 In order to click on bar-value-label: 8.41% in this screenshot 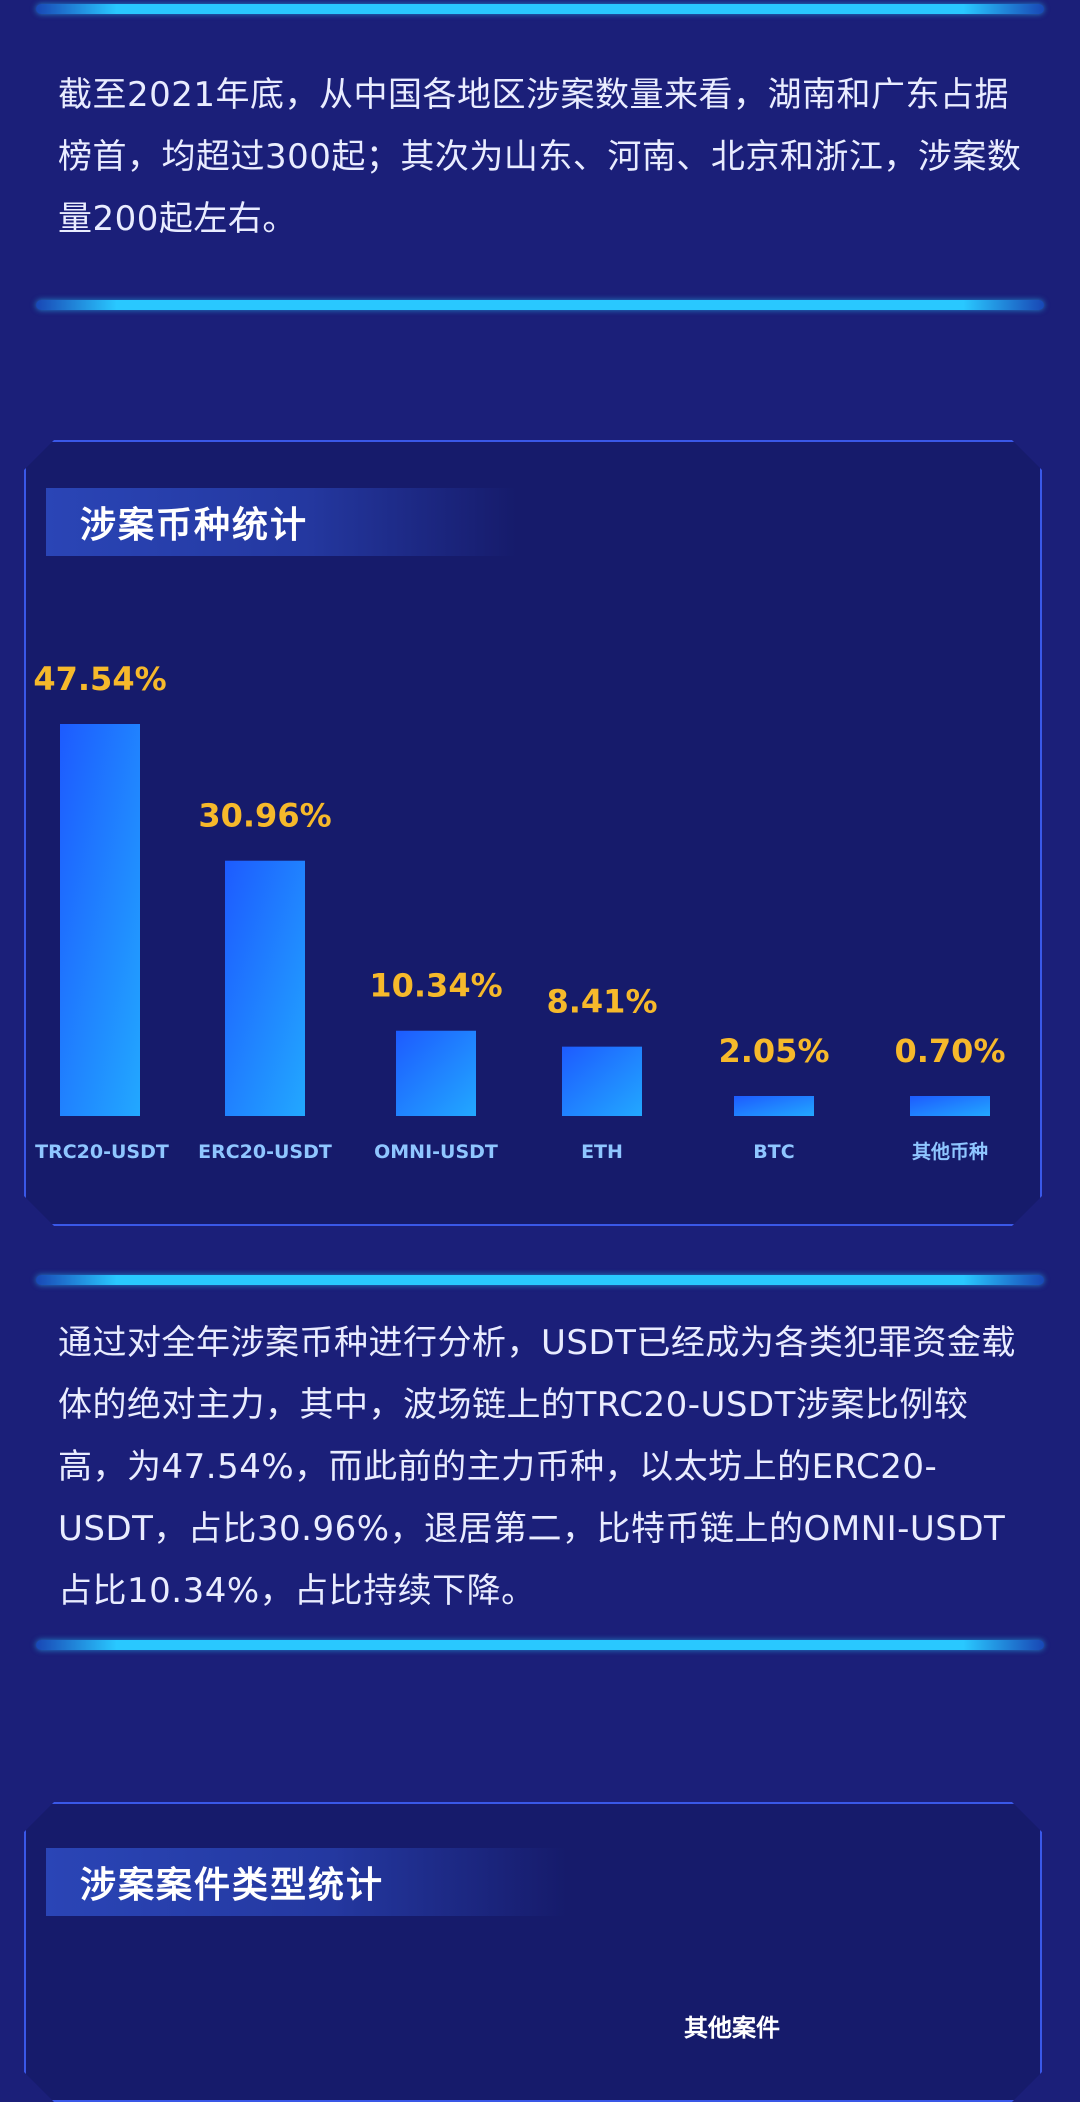, I will do `click(601, 1002)`.